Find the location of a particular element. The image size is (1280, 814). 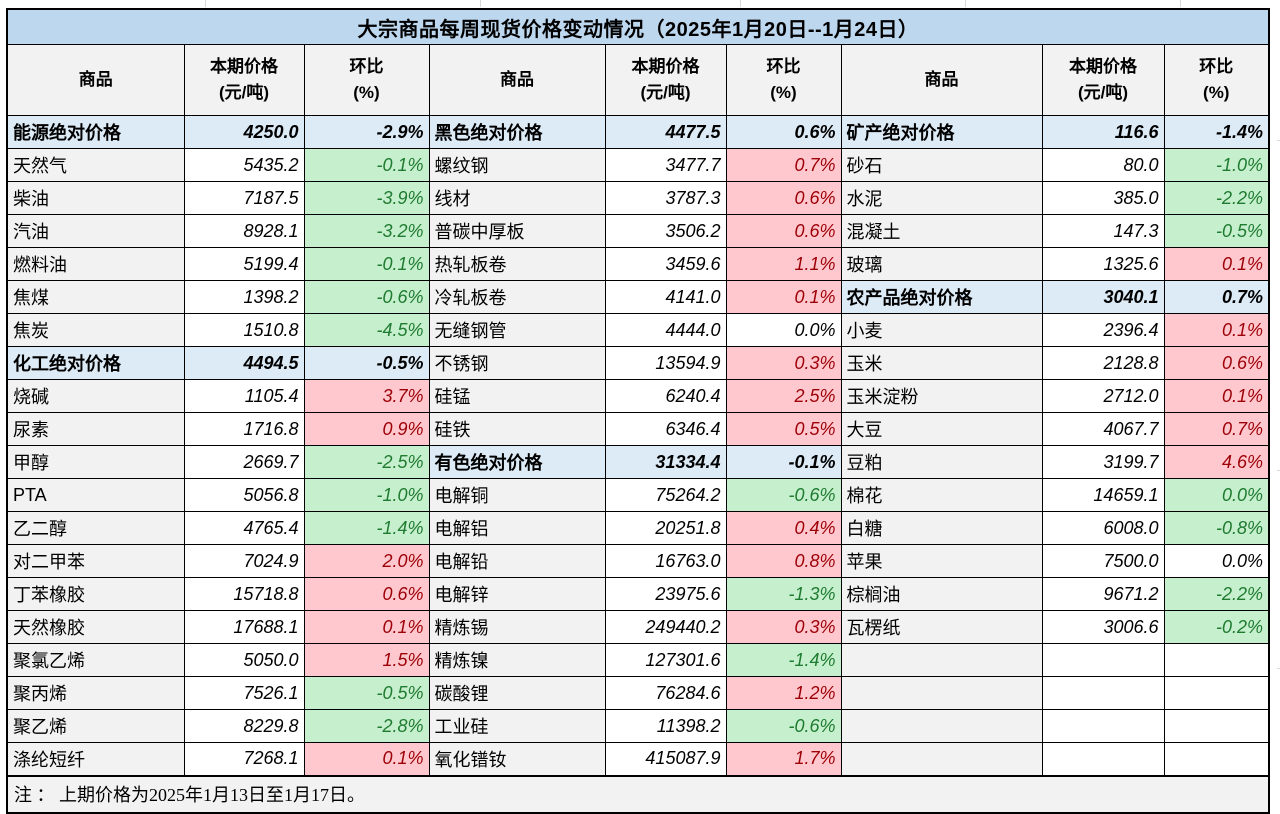

price-cell: 14659.1 is located at coordinates (1103, 495).